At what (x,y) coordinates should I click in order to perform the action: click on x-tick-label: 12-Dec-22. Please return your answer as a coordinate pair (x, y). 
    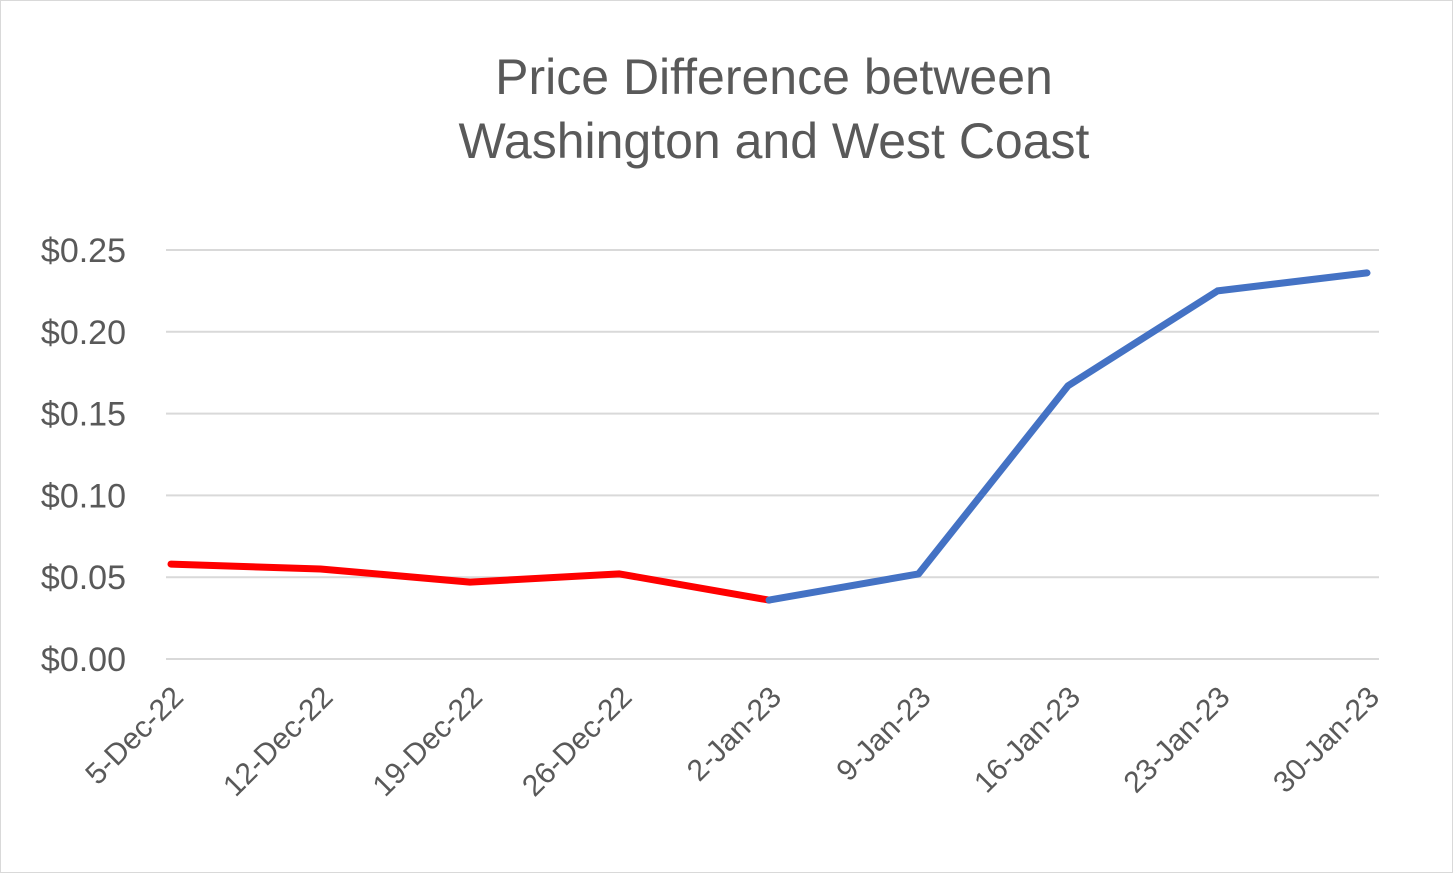
    Looking at the image, I should click on (278, 742).